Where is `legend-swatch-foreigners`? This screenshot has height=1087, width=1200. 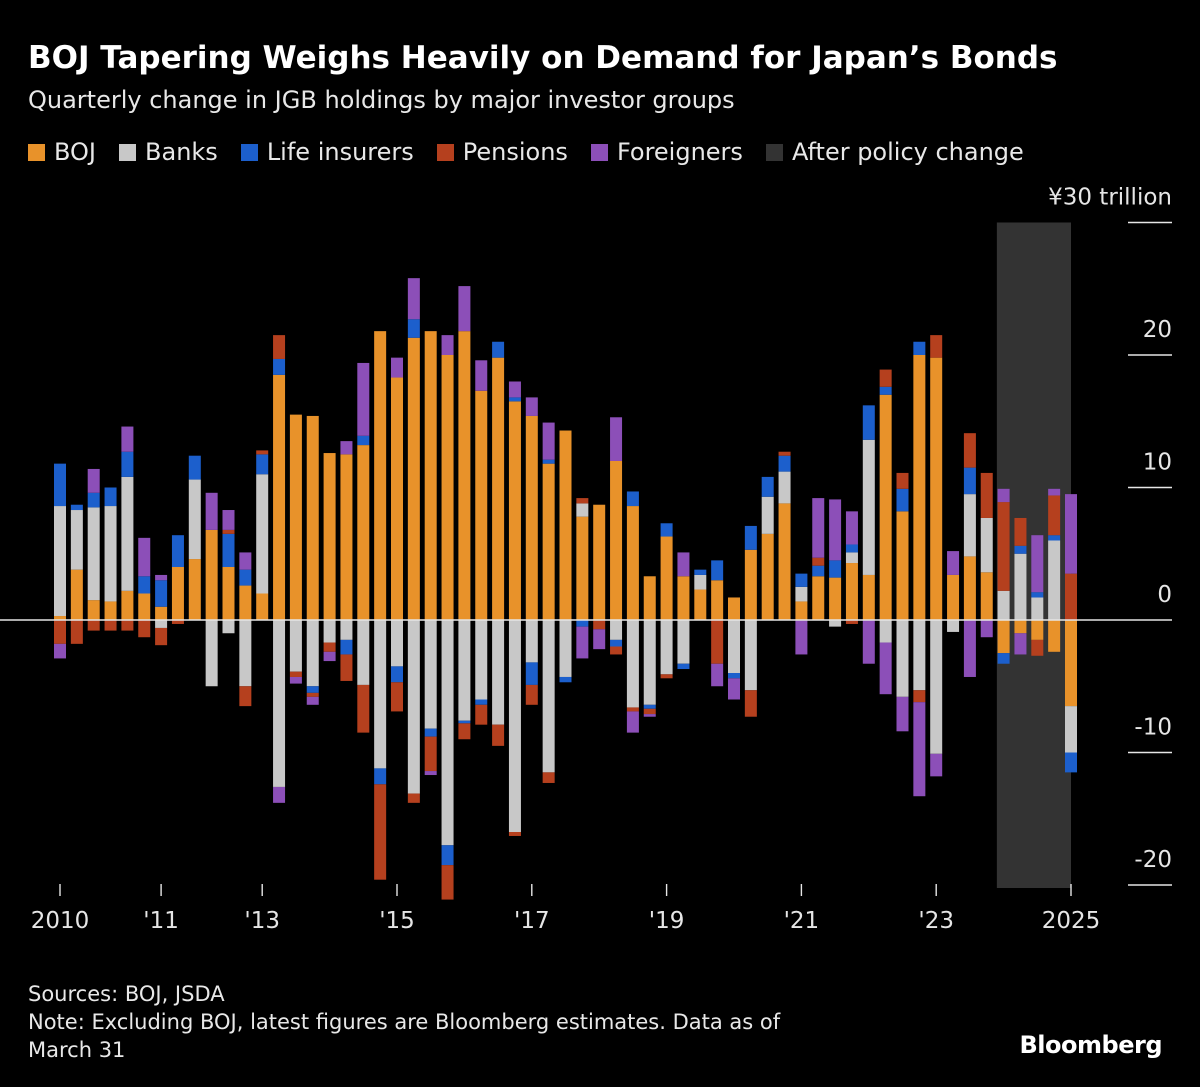 legend-swatch-foreigners is located at coordinates (599, 152).